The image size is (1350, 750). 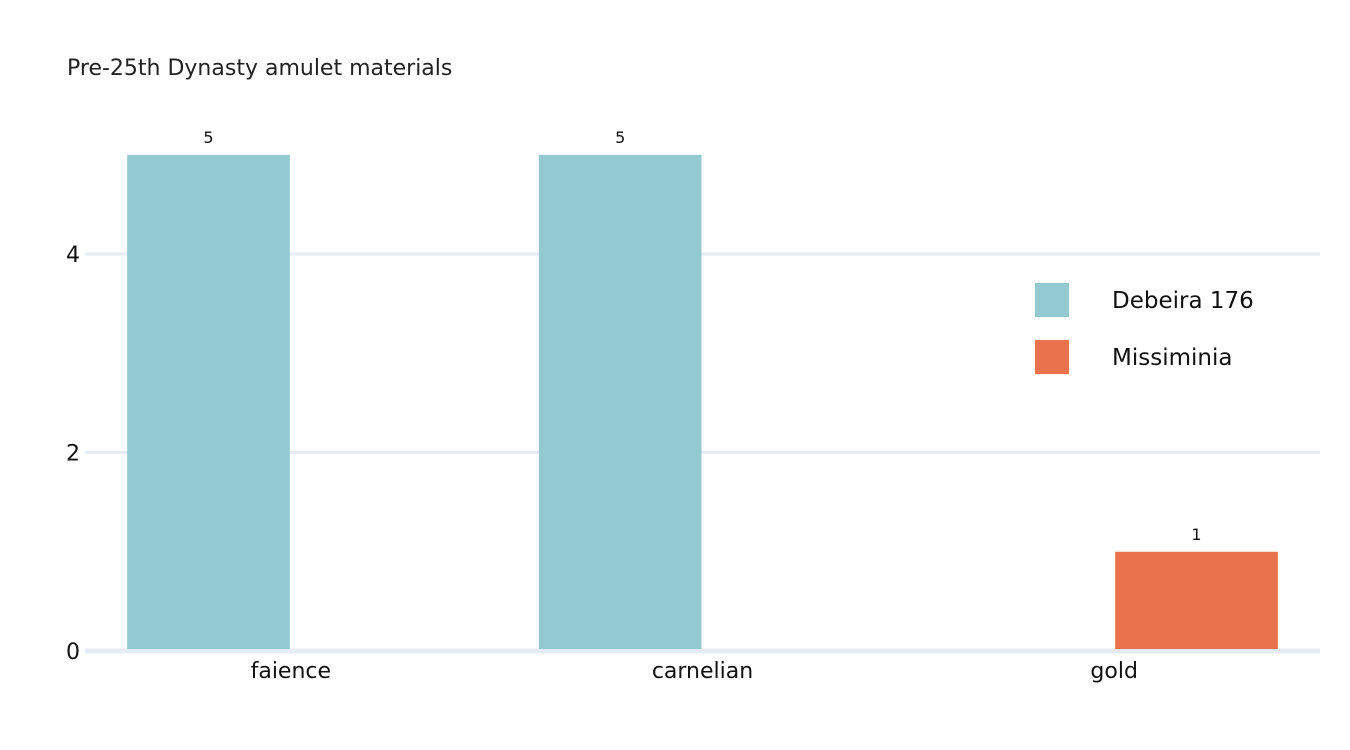 What do you see at coordinates (1172, 358) in the screenshot?
I see `legend-label: Missiminia` at bounding box center [1172, 358].